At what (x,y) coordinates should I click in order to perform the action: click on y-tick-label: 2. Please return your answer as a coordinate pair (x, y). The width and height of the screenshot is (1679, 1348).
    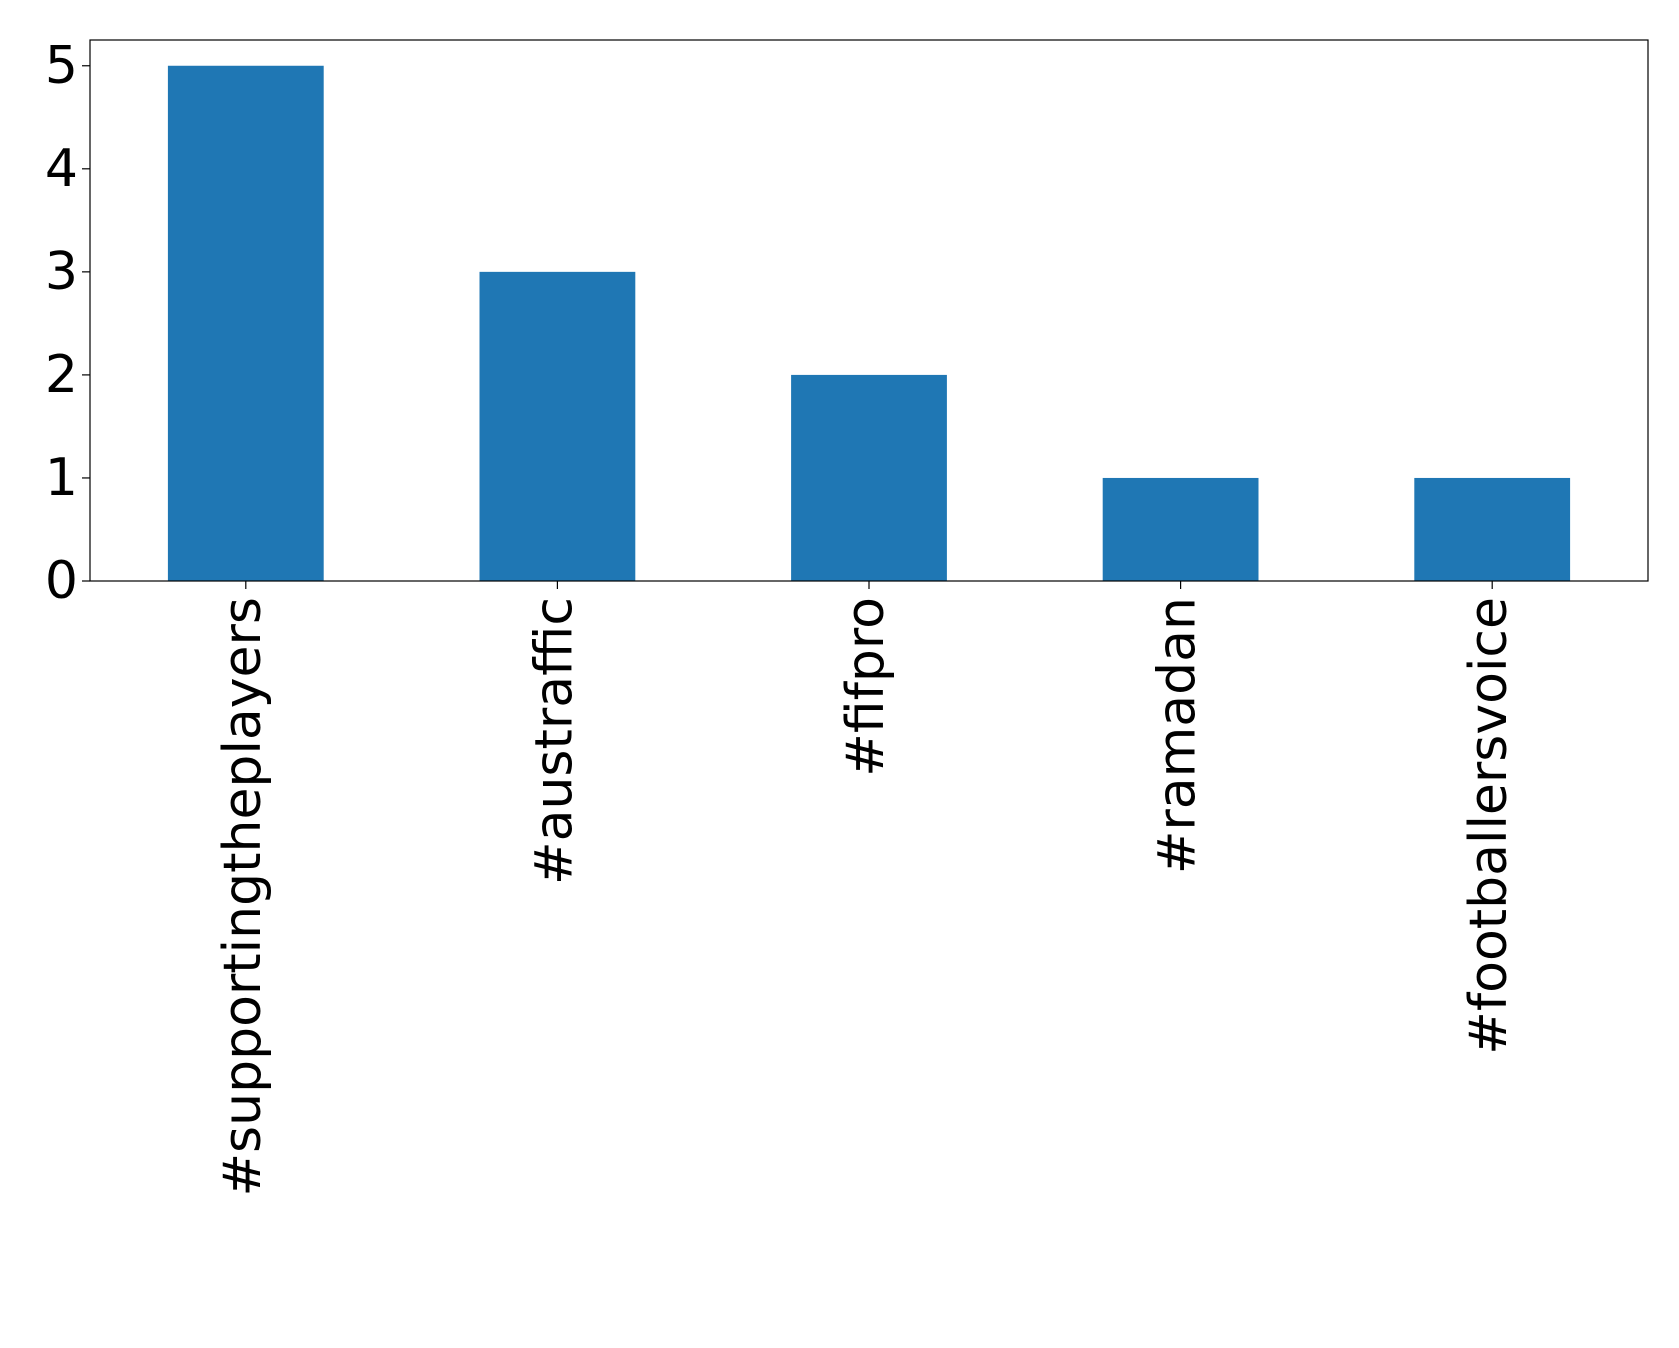
    Looking at the image, I should click on (61, 375).